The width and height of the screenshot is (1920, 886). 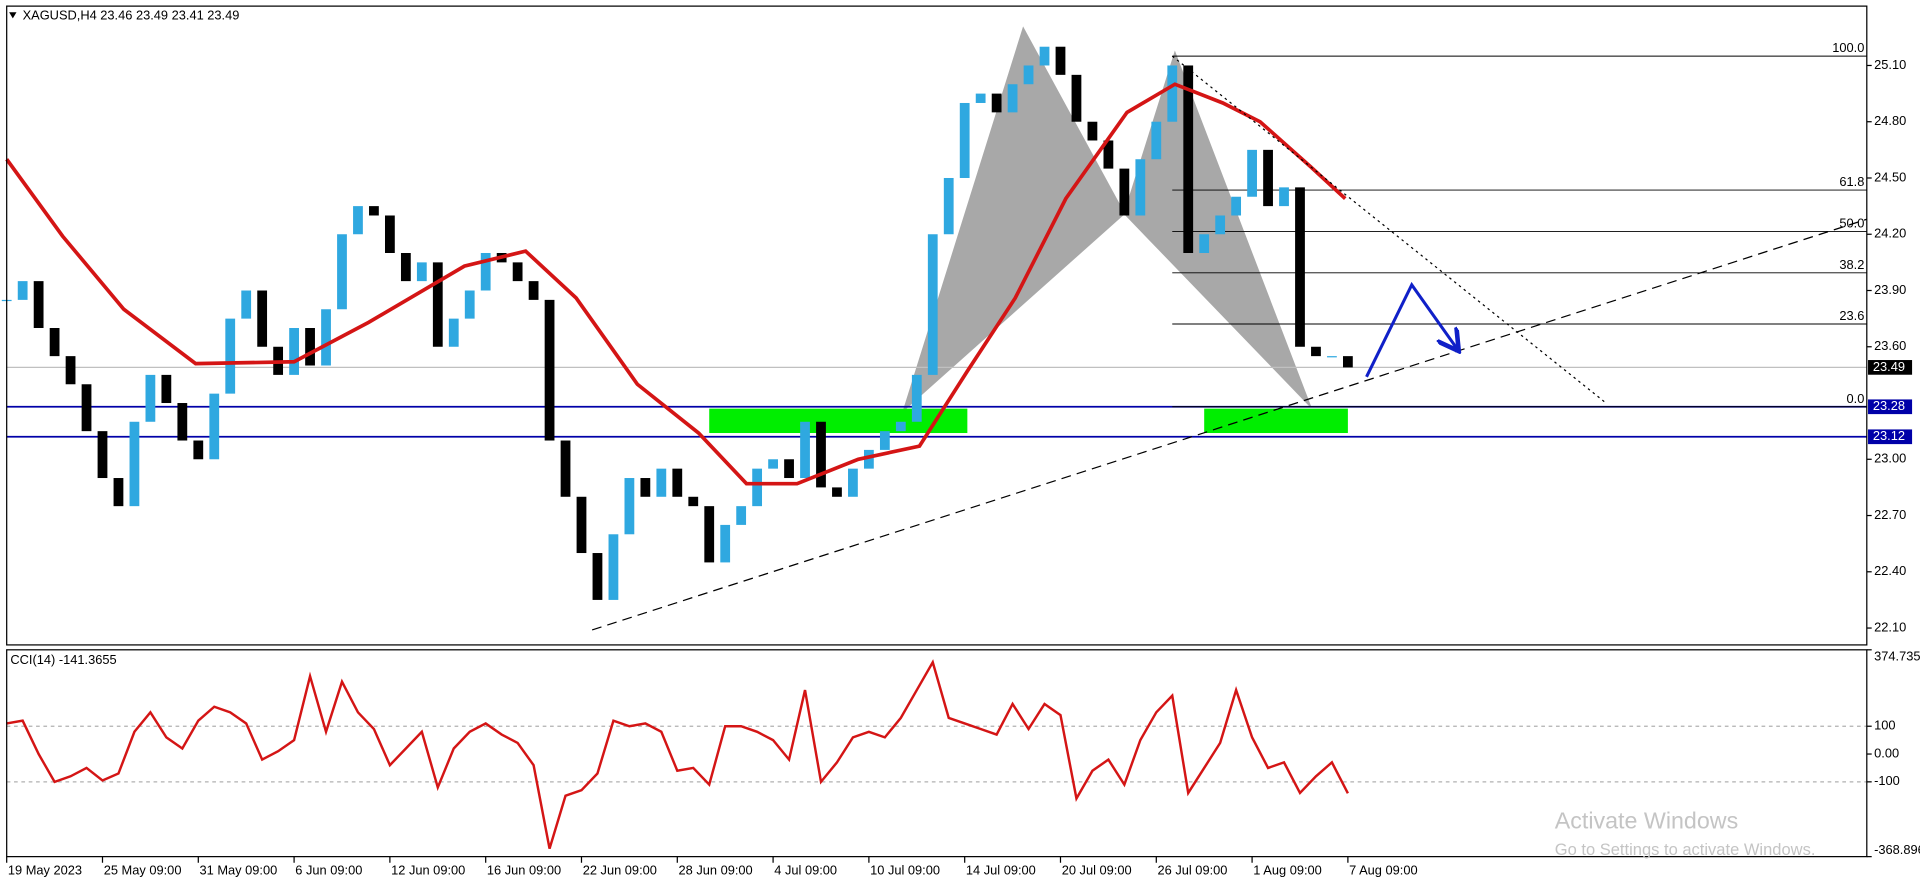 I want to click on demand-zone, so click(x=838, y=421).